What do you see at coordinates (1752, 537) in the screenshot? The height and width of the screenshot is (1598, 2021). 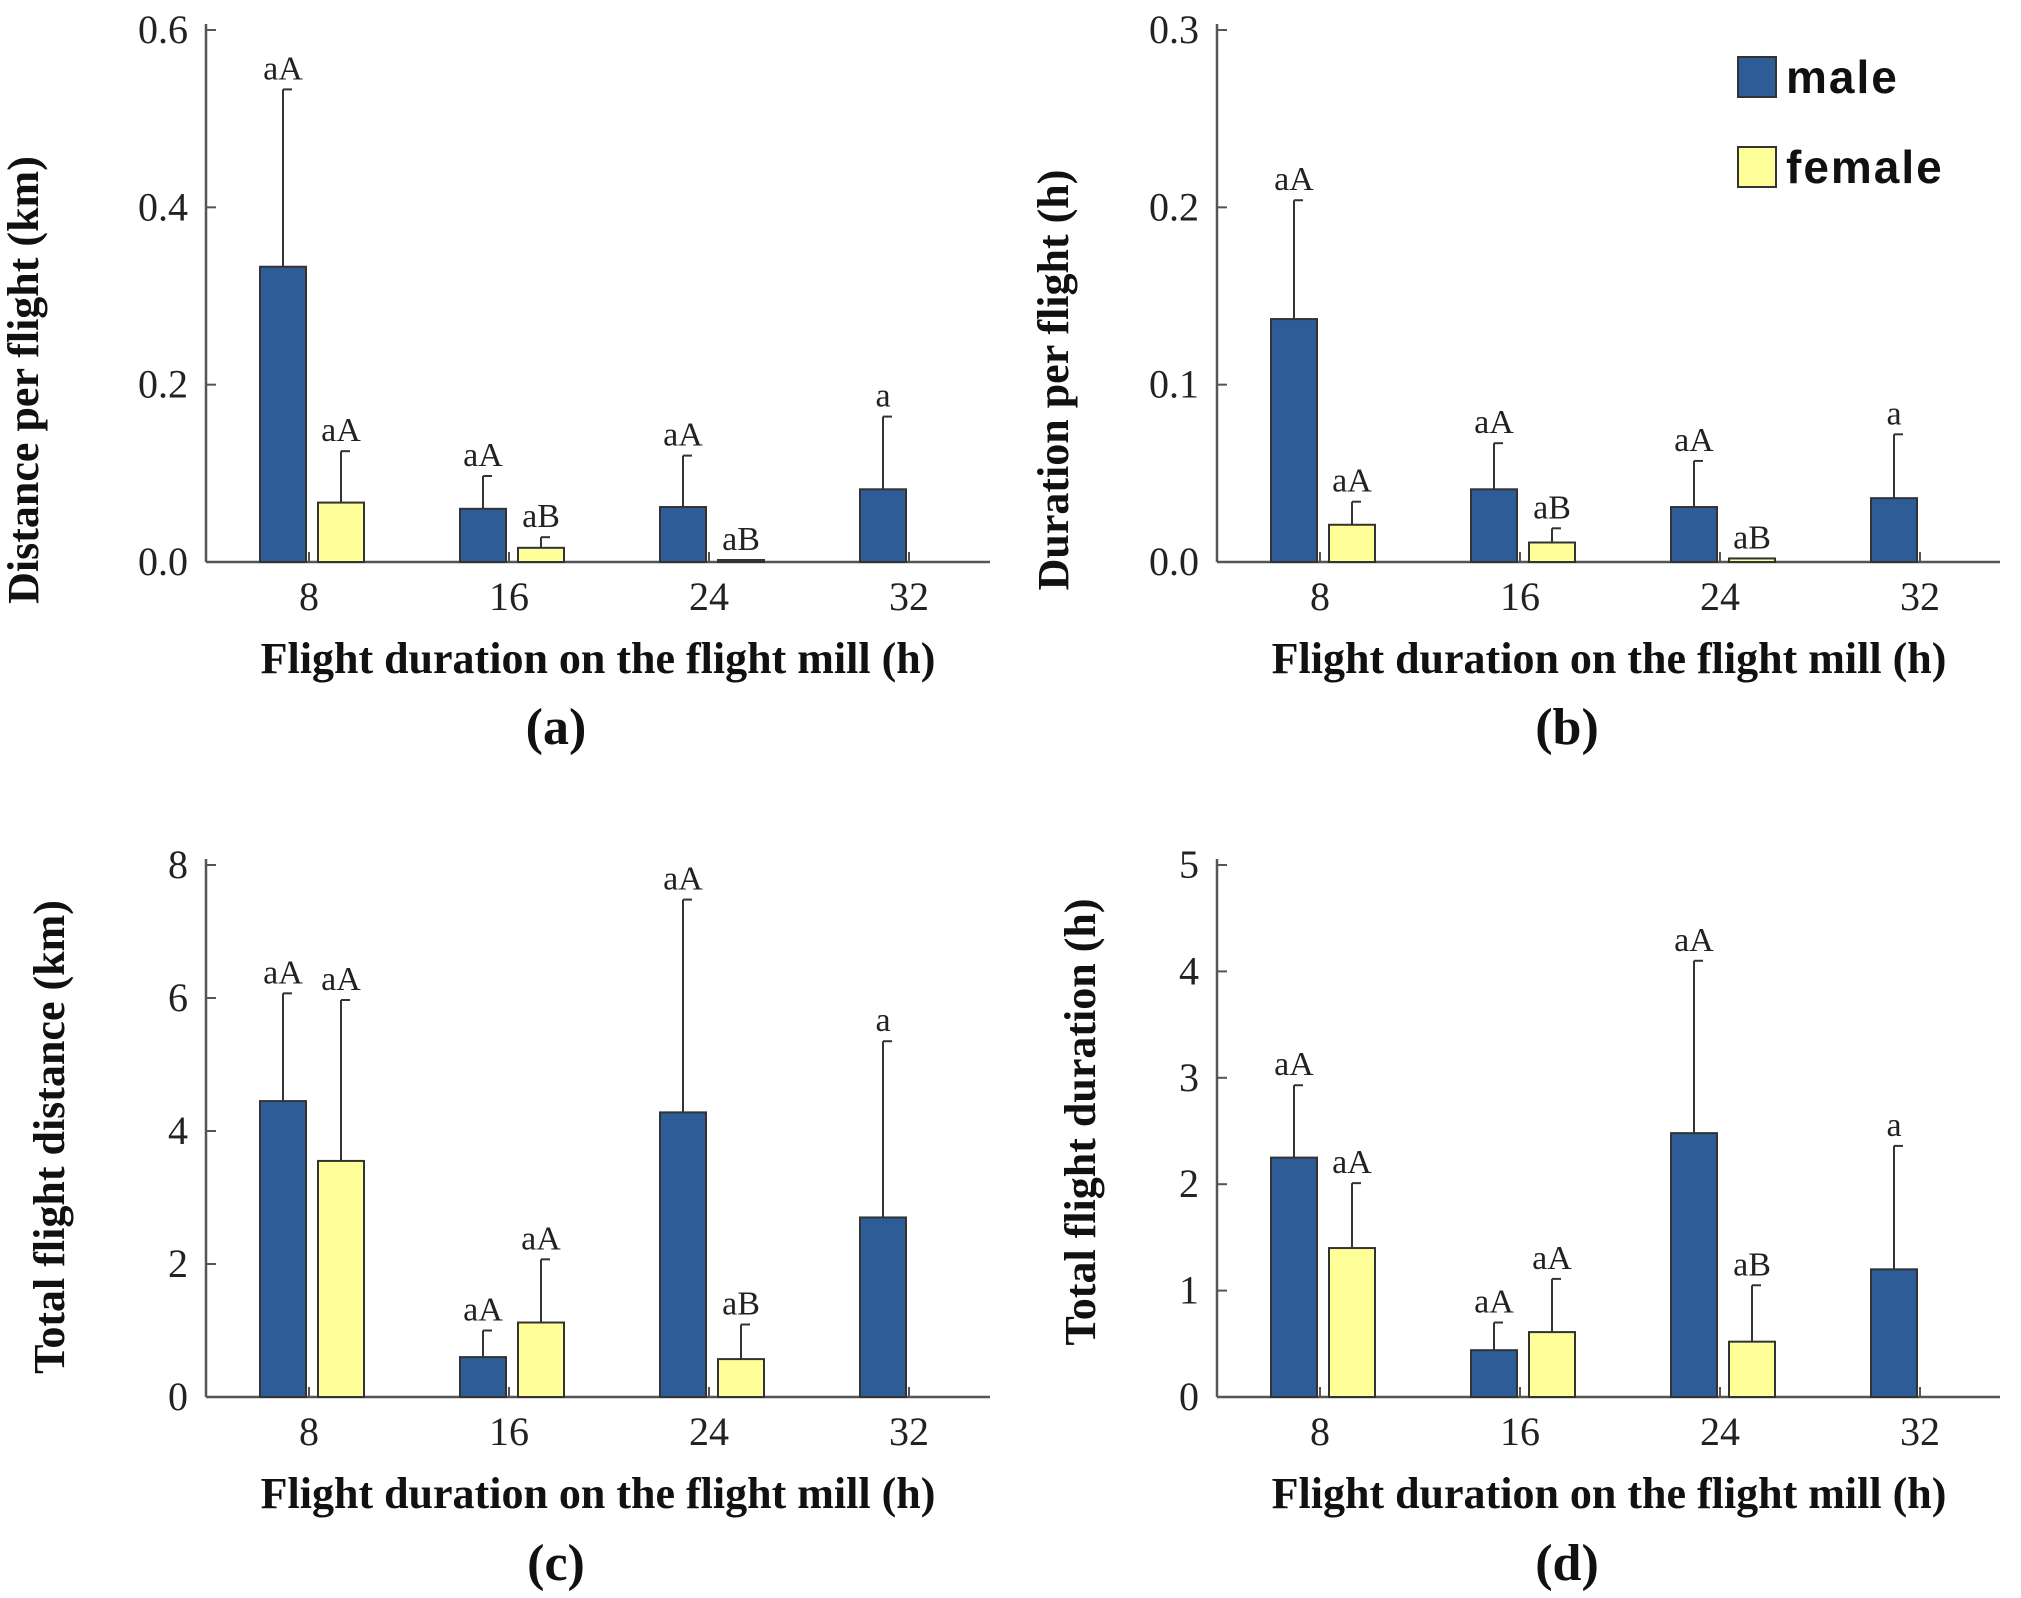 I see `panel-b-sig-label: aB` at bounding box center [1752, 537].